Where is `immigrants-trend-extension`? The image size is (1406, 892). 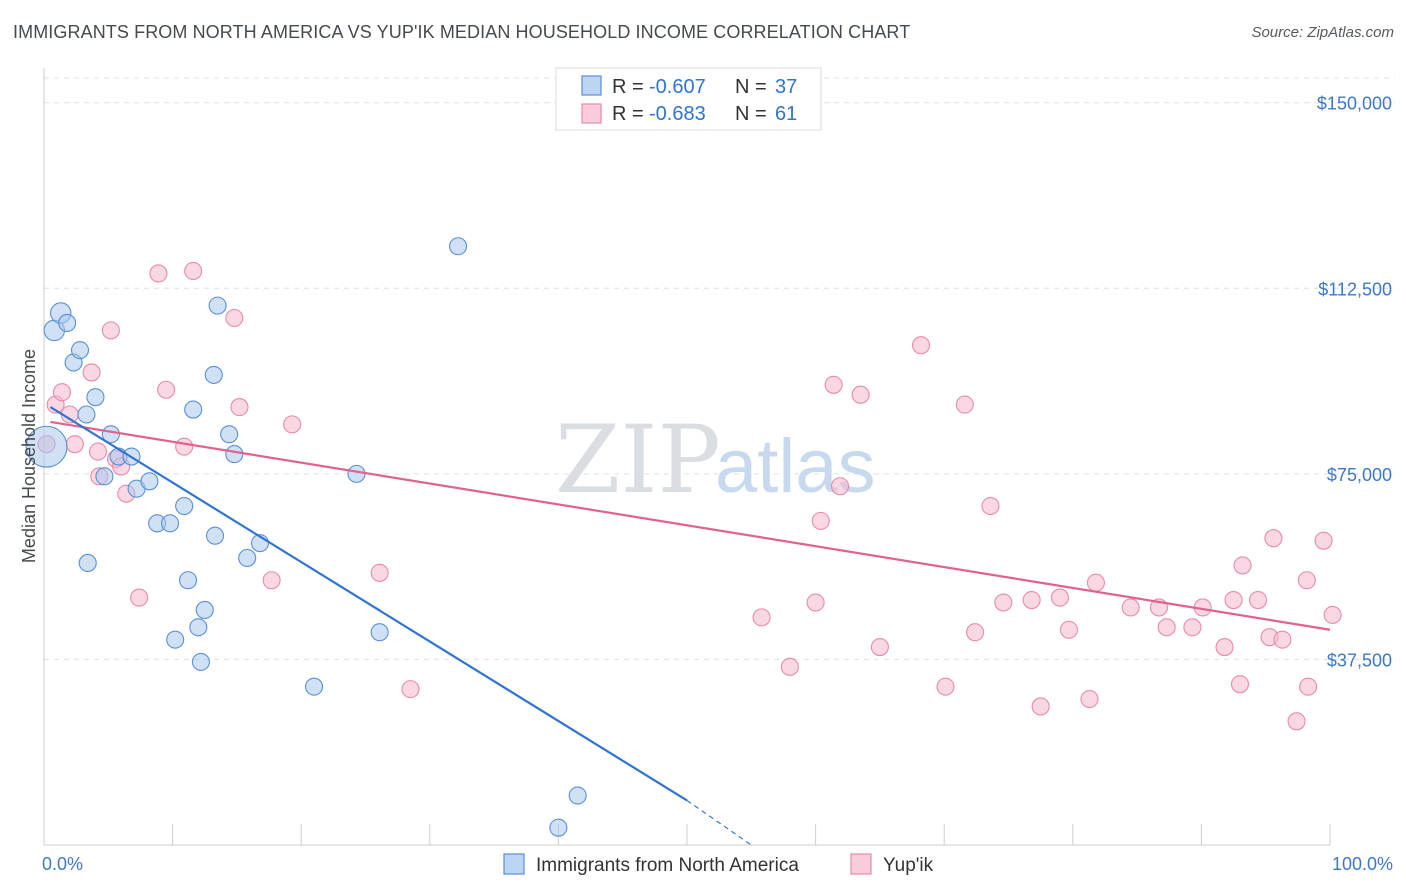
immigrants-trend-extension is located at coordinates (719, 822).